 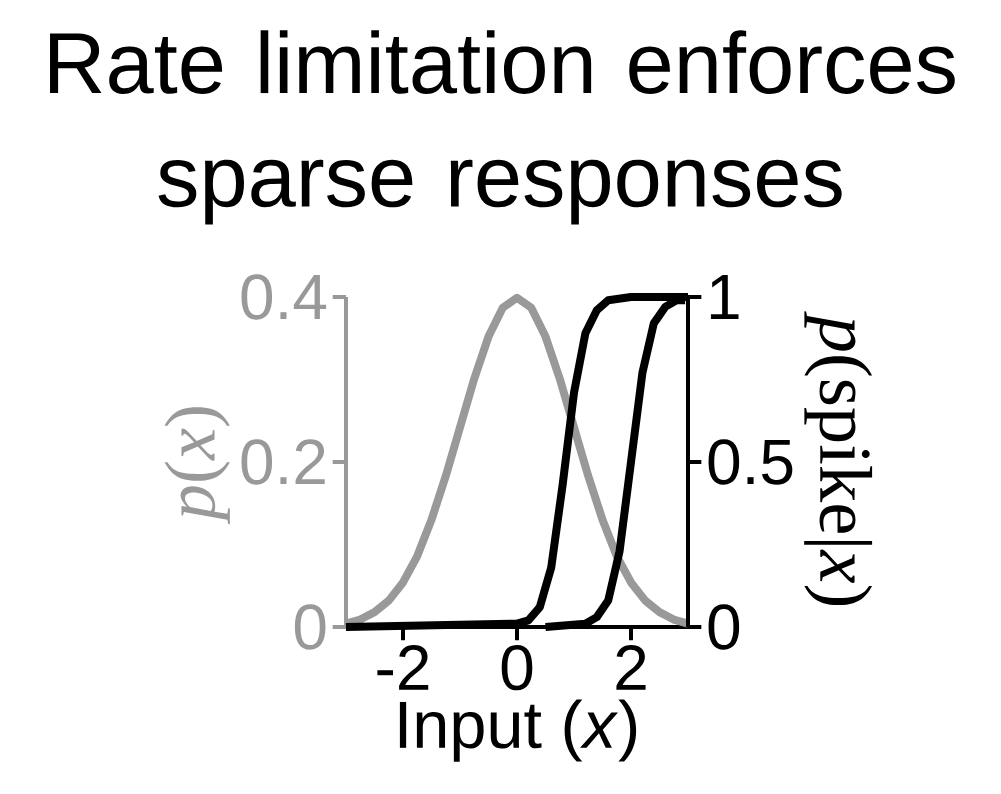 I want to click on x-tick-label: -2, so click(x=403, y=667).